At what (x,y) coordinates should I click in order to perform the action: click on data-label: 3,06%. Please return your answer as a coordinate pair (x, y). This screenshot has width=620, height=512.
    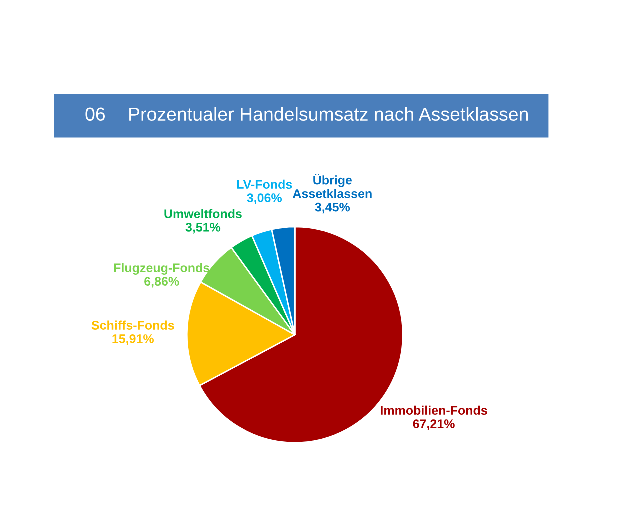
    Looking at the image, I should click on (264, 199).